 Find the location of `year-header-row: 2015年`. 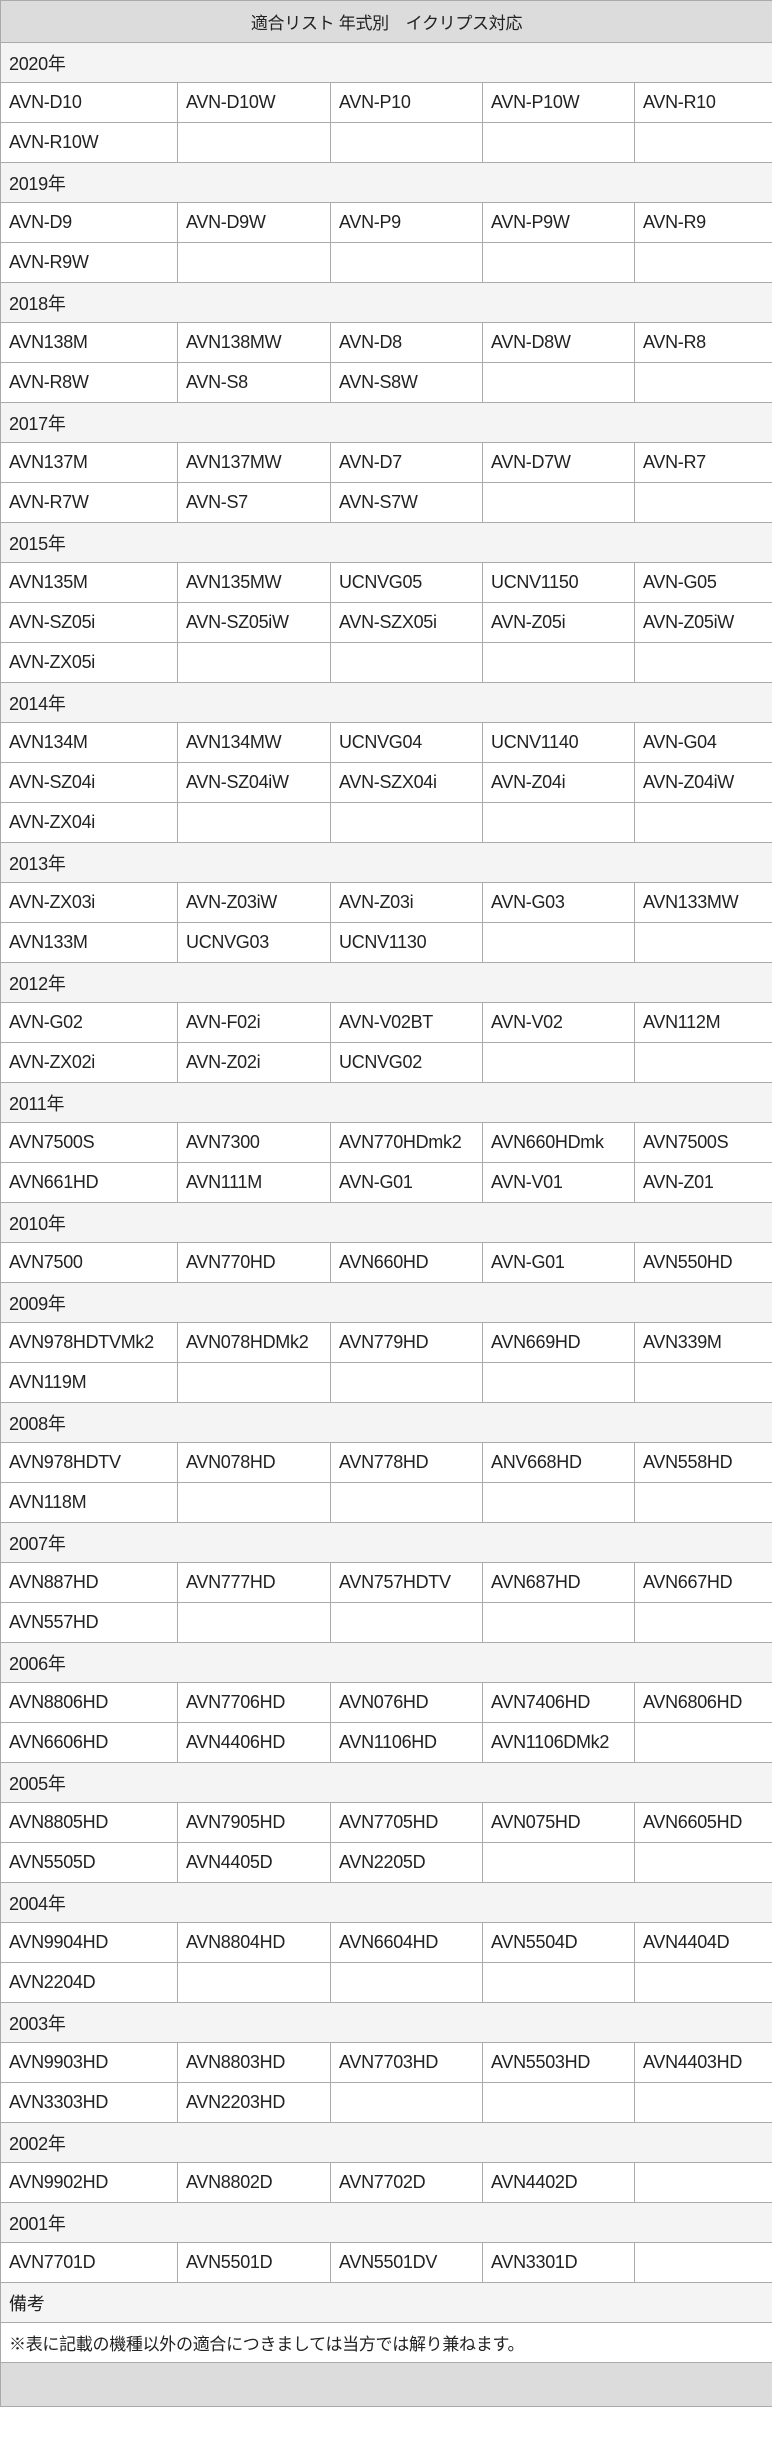

year-header-row: 2015年 is located at coordinates (386, 542).